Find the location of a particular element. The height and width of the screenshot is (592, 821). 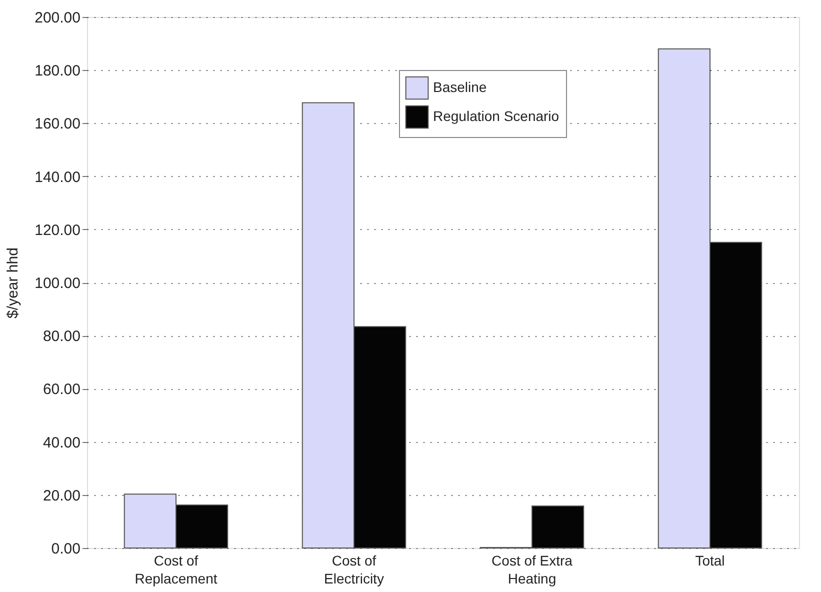

legend-label: Regulation Scenario is located at coordinates (496, 116).